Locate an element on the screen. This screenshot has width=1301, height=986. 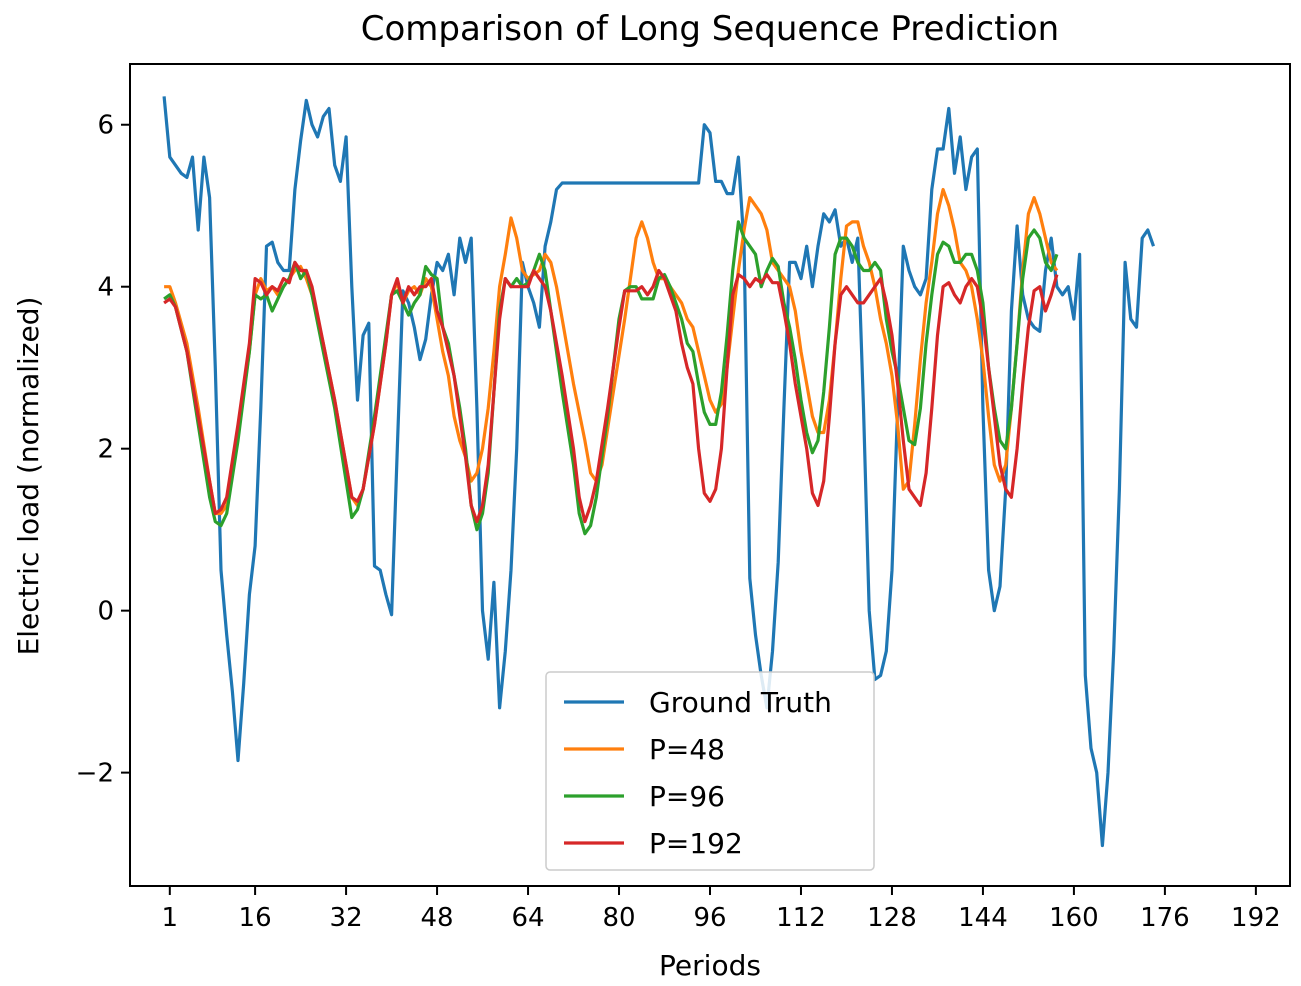
x-tick-label: 144 is located at coordinates (983, 918).